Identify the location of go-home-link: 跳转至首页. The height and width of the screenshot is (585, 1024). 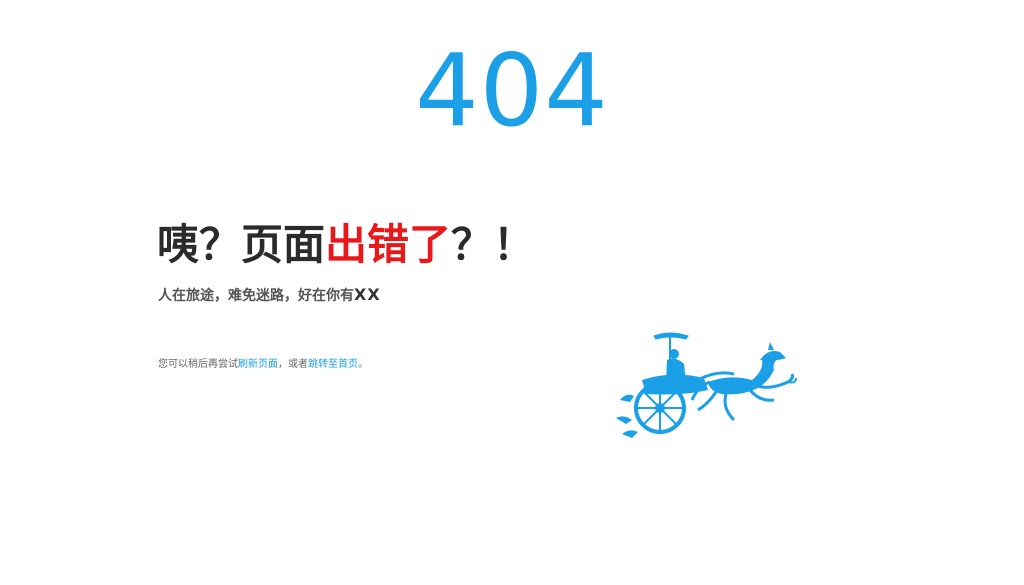
(333, 364).